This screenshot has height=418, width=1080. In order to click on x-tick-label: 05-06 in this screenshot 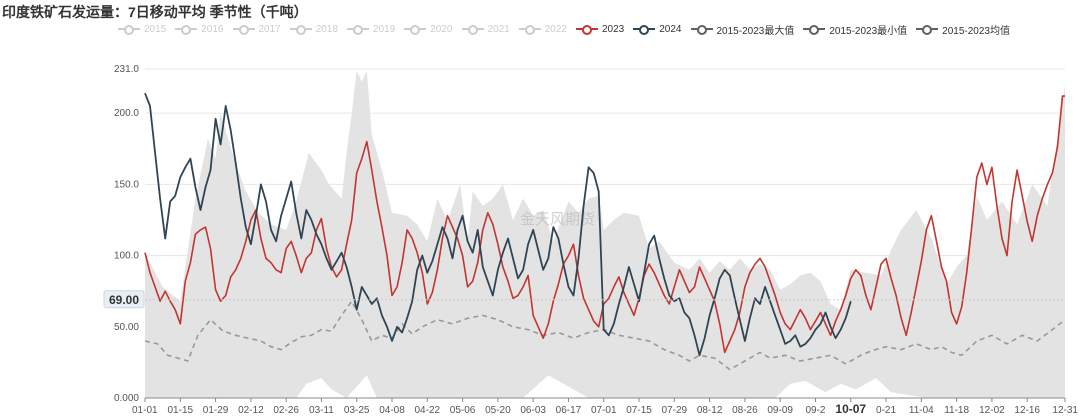, I will do `click(463, 410)`.